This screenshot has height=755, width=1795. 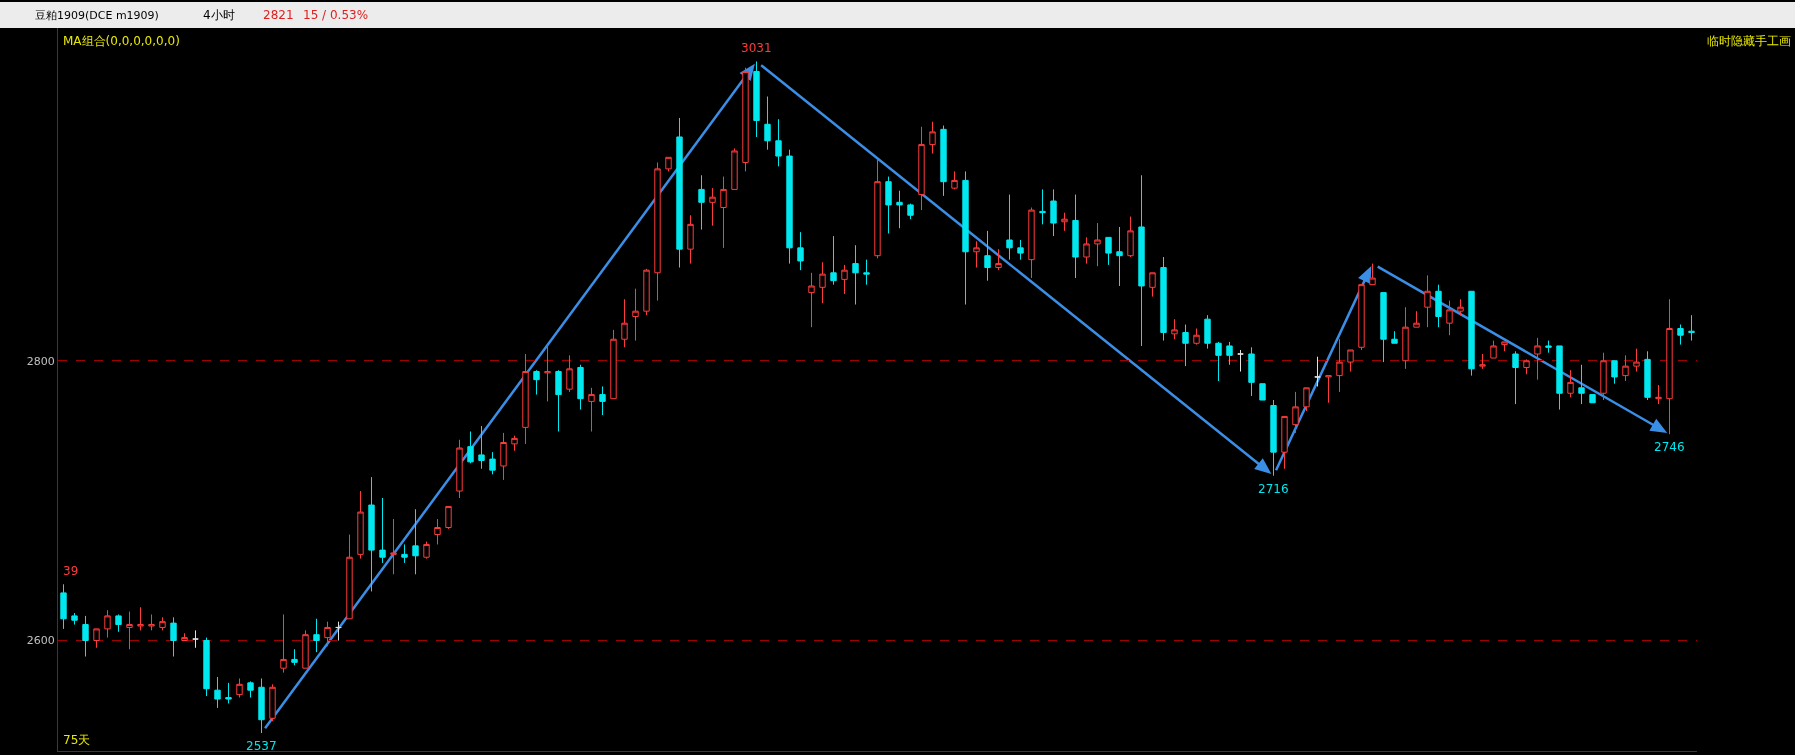 What do you see at coordinates (261, 746) in the screenshot?
I see `annotation: 2537` at bounding box center [261, 746].